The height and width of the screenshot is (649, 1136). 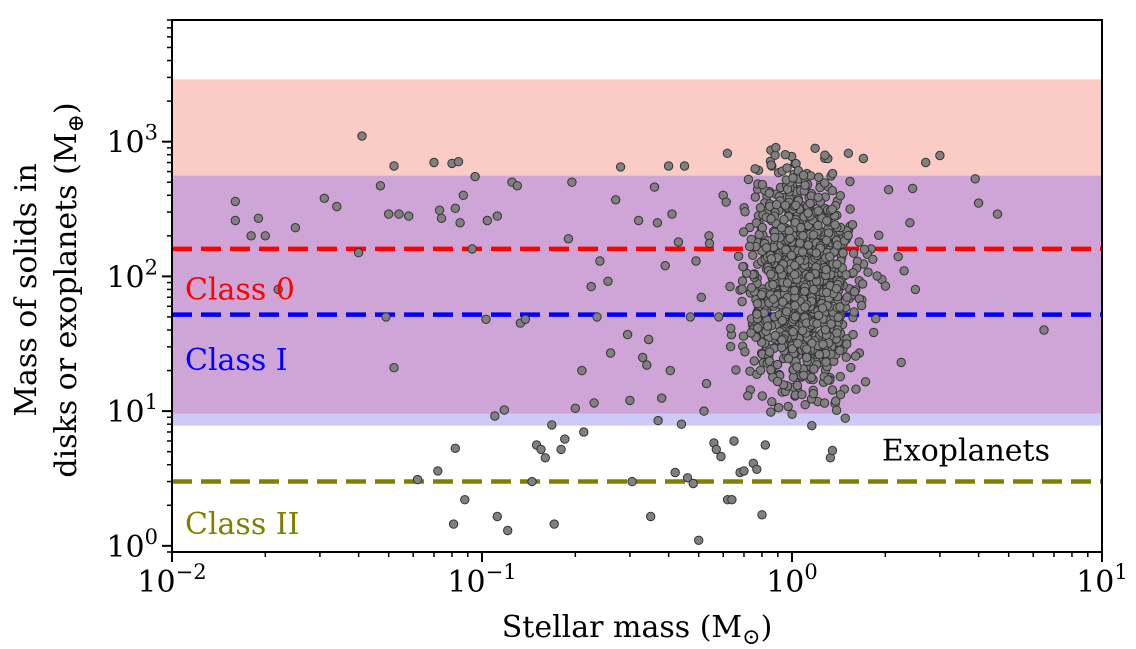 What do you see at coordinates (132, 545) in the screenshot?
I see `y-tick-label: 100` at bounding box center [132, 545].